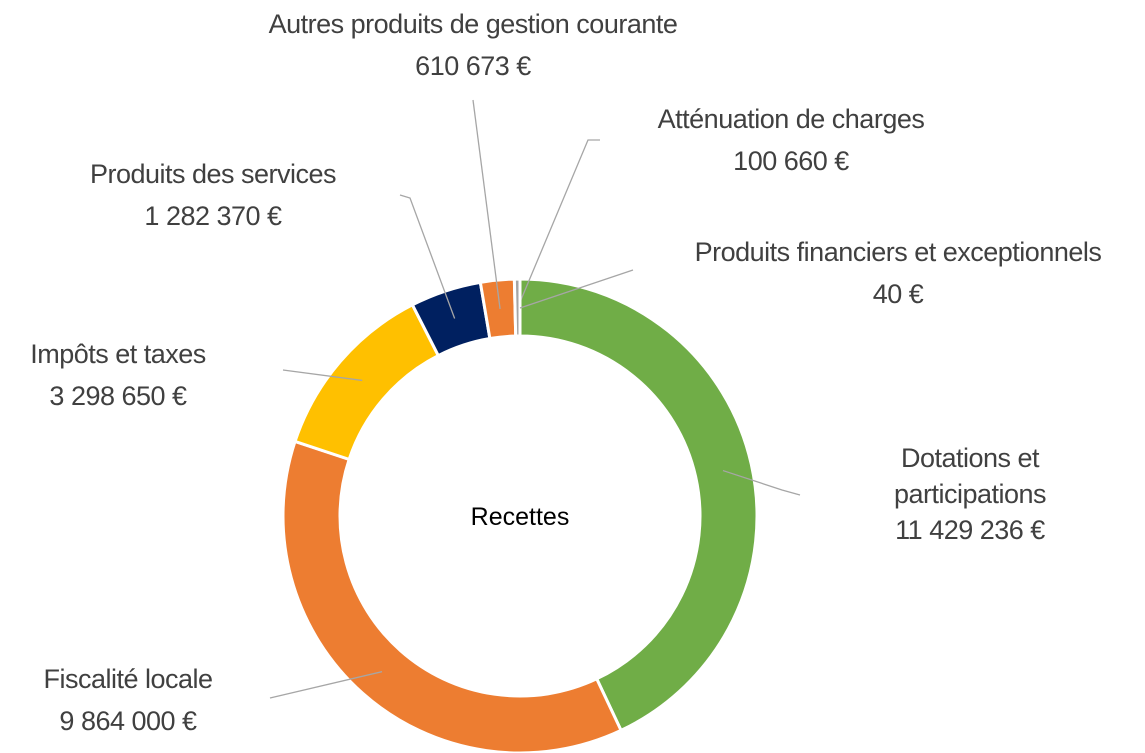  Describe the element at coordinates (128, 721) in the screenshot. I see `value-label: 9 864 000 €` at that location.